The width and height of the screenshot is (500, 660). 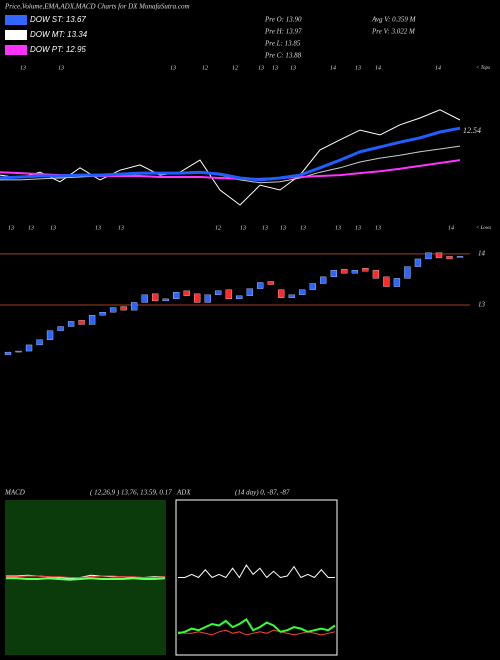 I want to click on annotation: 12.54, so click(x=472, y=130).